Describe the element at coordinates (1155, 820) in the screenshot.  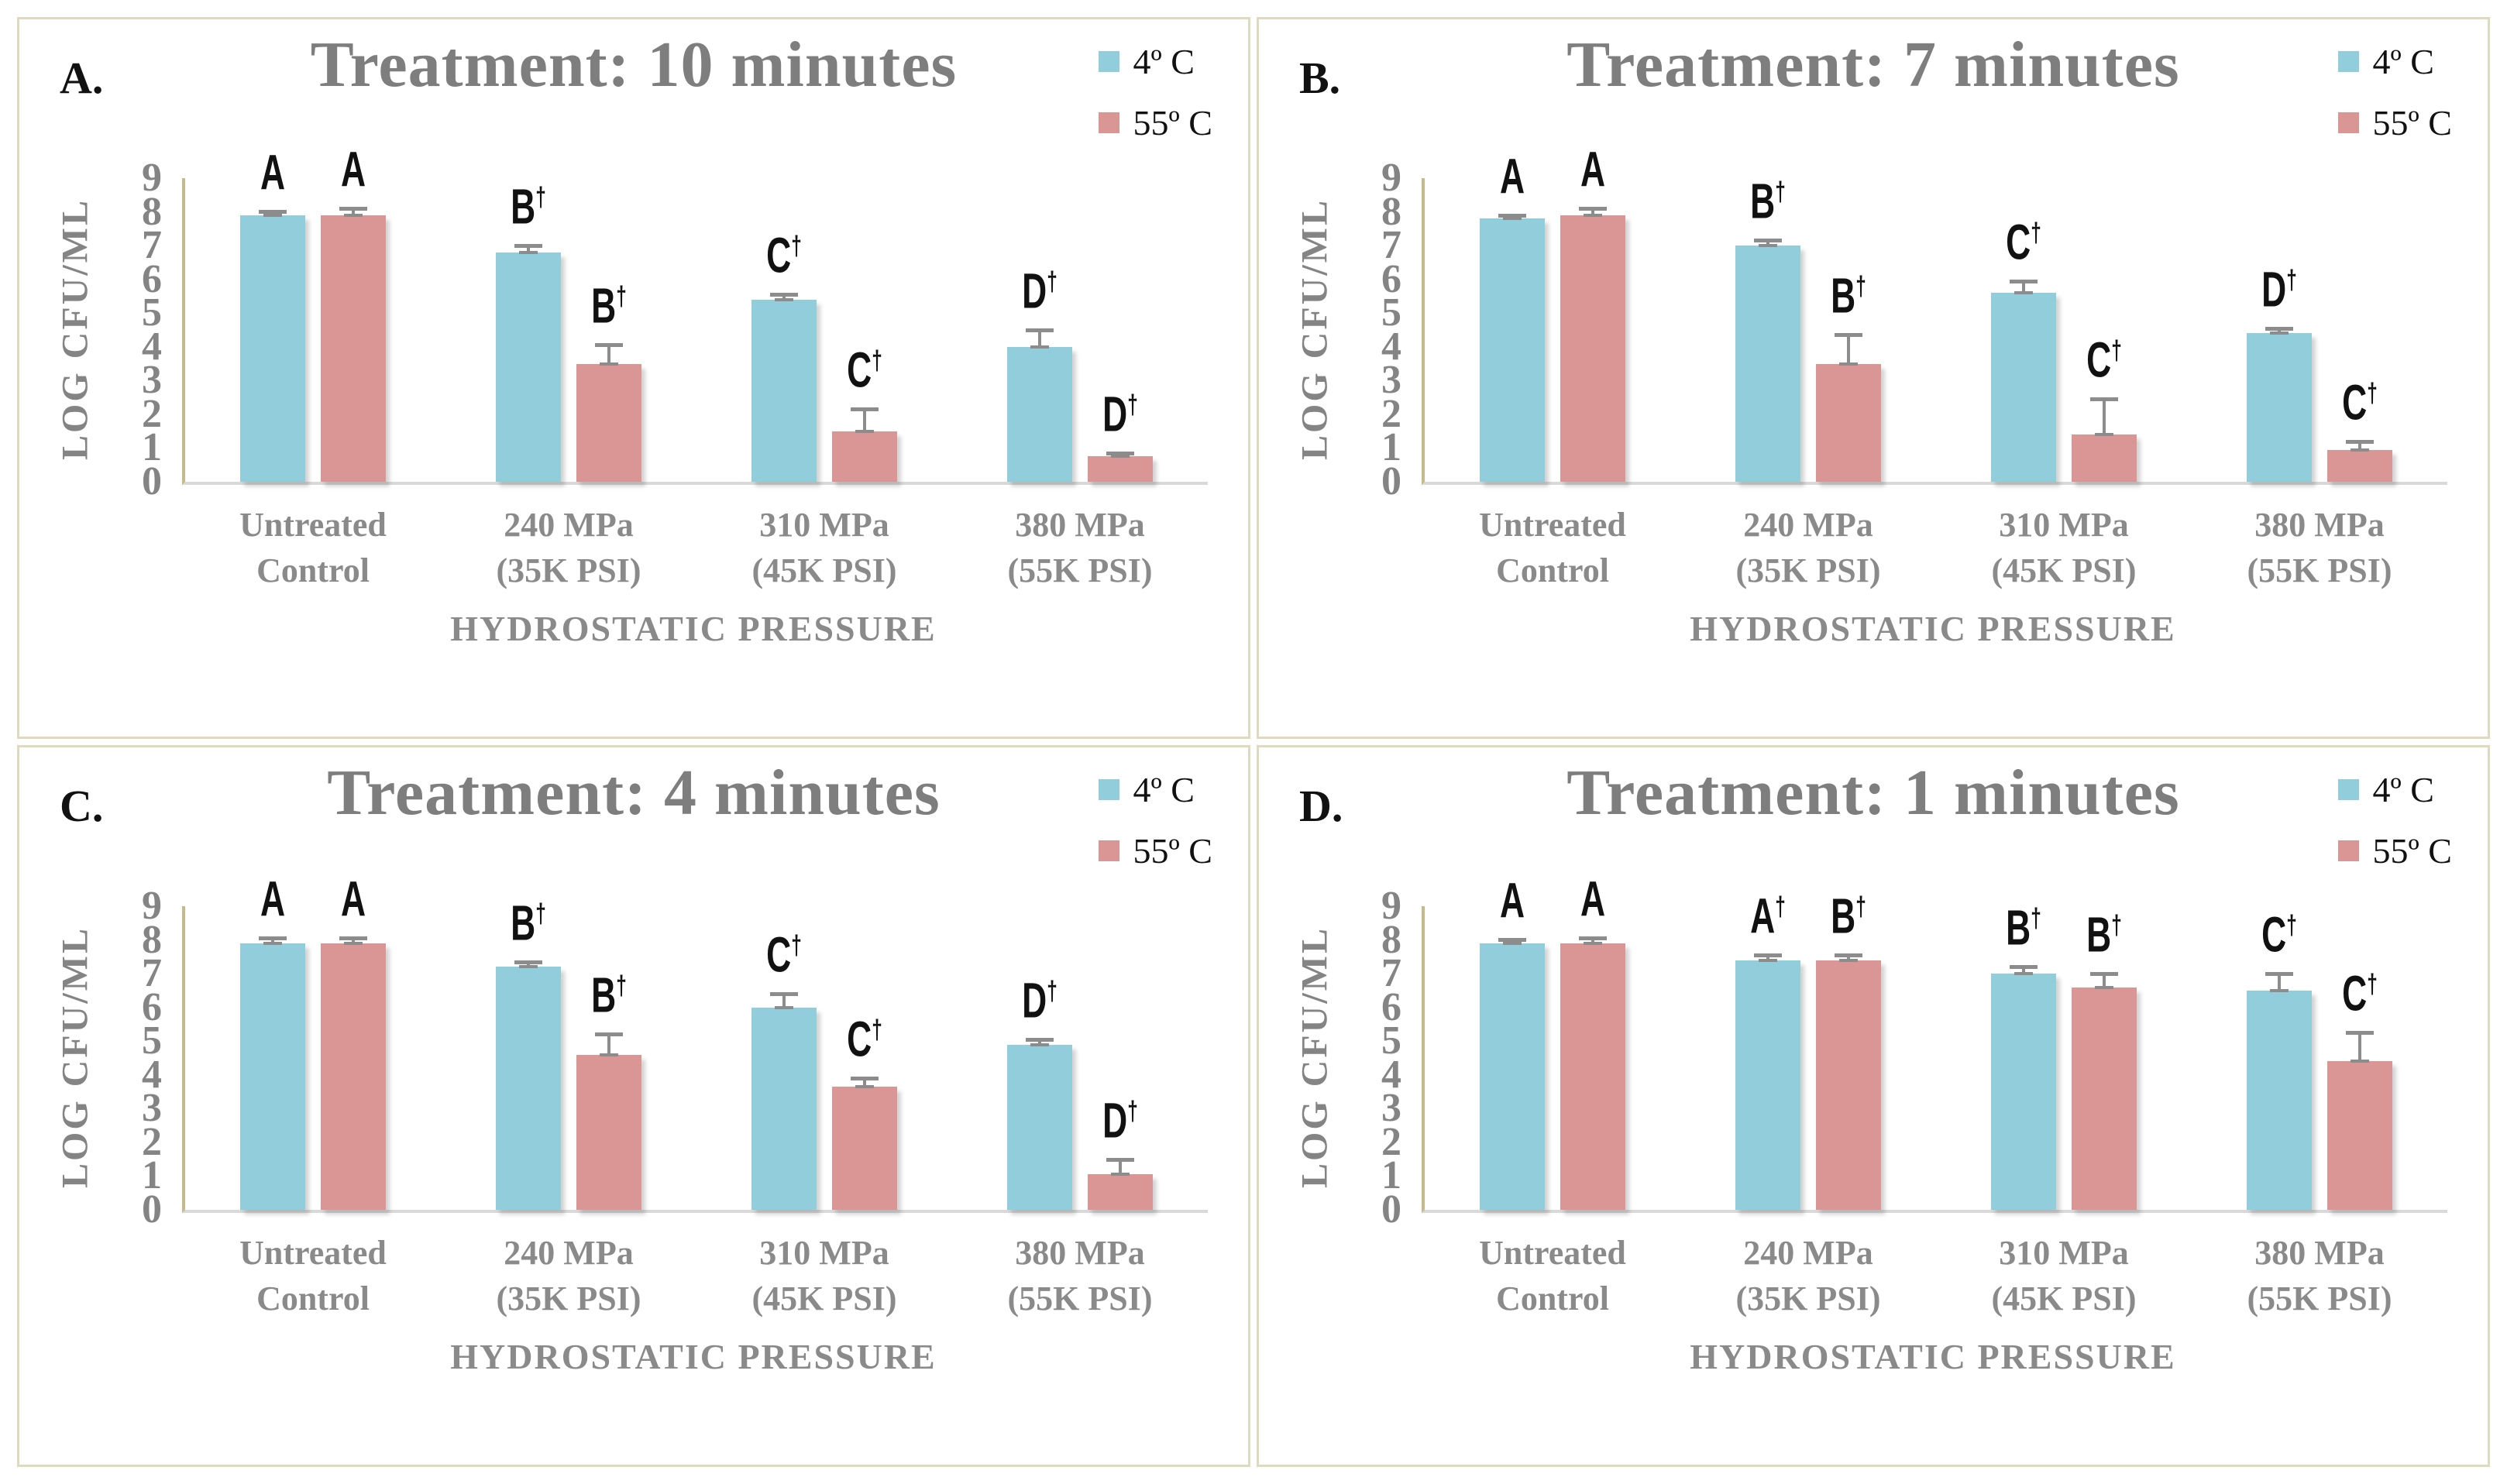
I see `legend: 4º C 55º C` at that location.